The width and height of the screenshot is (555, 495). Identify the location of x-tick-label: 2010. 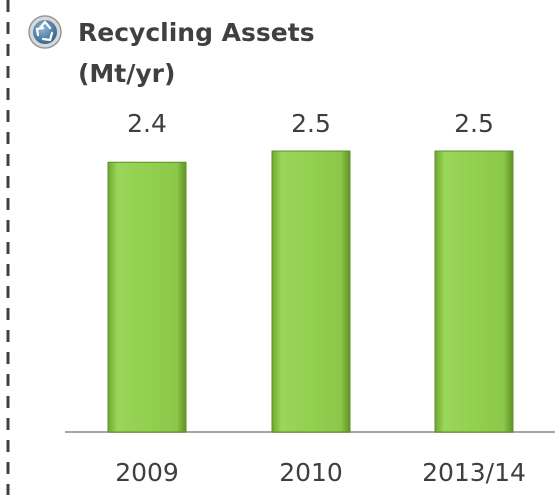
(311, 472).